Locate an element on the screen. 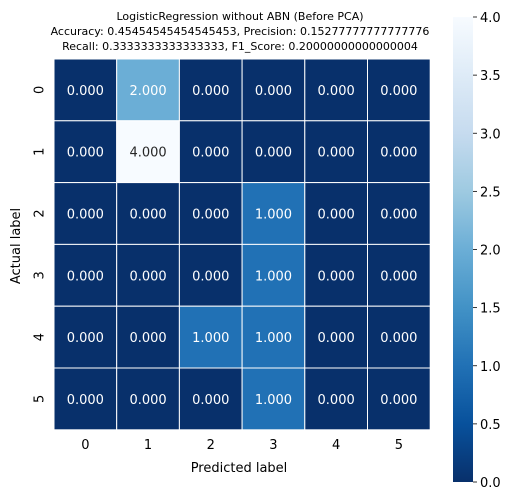 The image size is (513, 496). x-tick-4: 4 is located at coordinates (336, 445).